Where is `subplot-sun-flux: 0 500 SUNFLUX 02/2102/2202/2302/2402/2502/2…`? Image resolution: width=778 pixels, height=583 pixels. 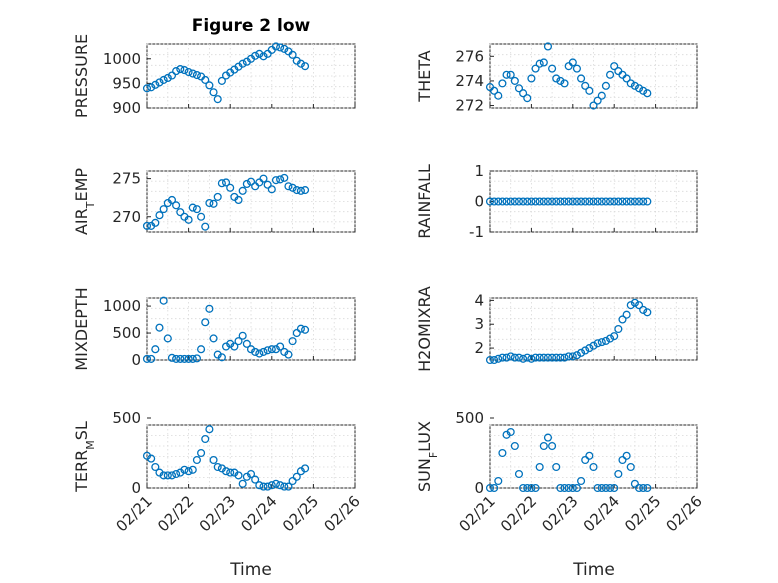
subplot-sun-flux: 0 500 SUNFLUX 02/2102/2202/2302/2402/2502/2… is located at coordinates (560, 472).